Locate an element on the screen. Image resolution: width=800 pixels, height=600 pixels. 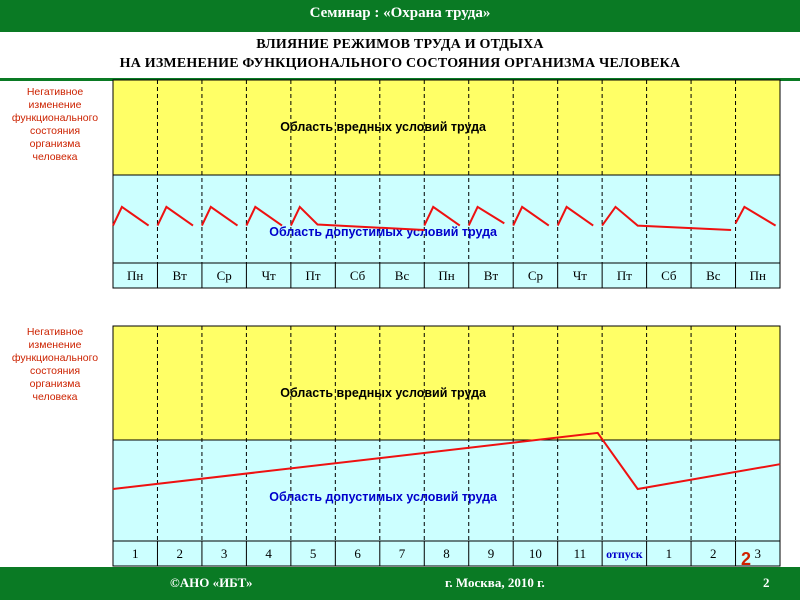
slide-overlay-number: 2 is located at coordinates (746, 559).